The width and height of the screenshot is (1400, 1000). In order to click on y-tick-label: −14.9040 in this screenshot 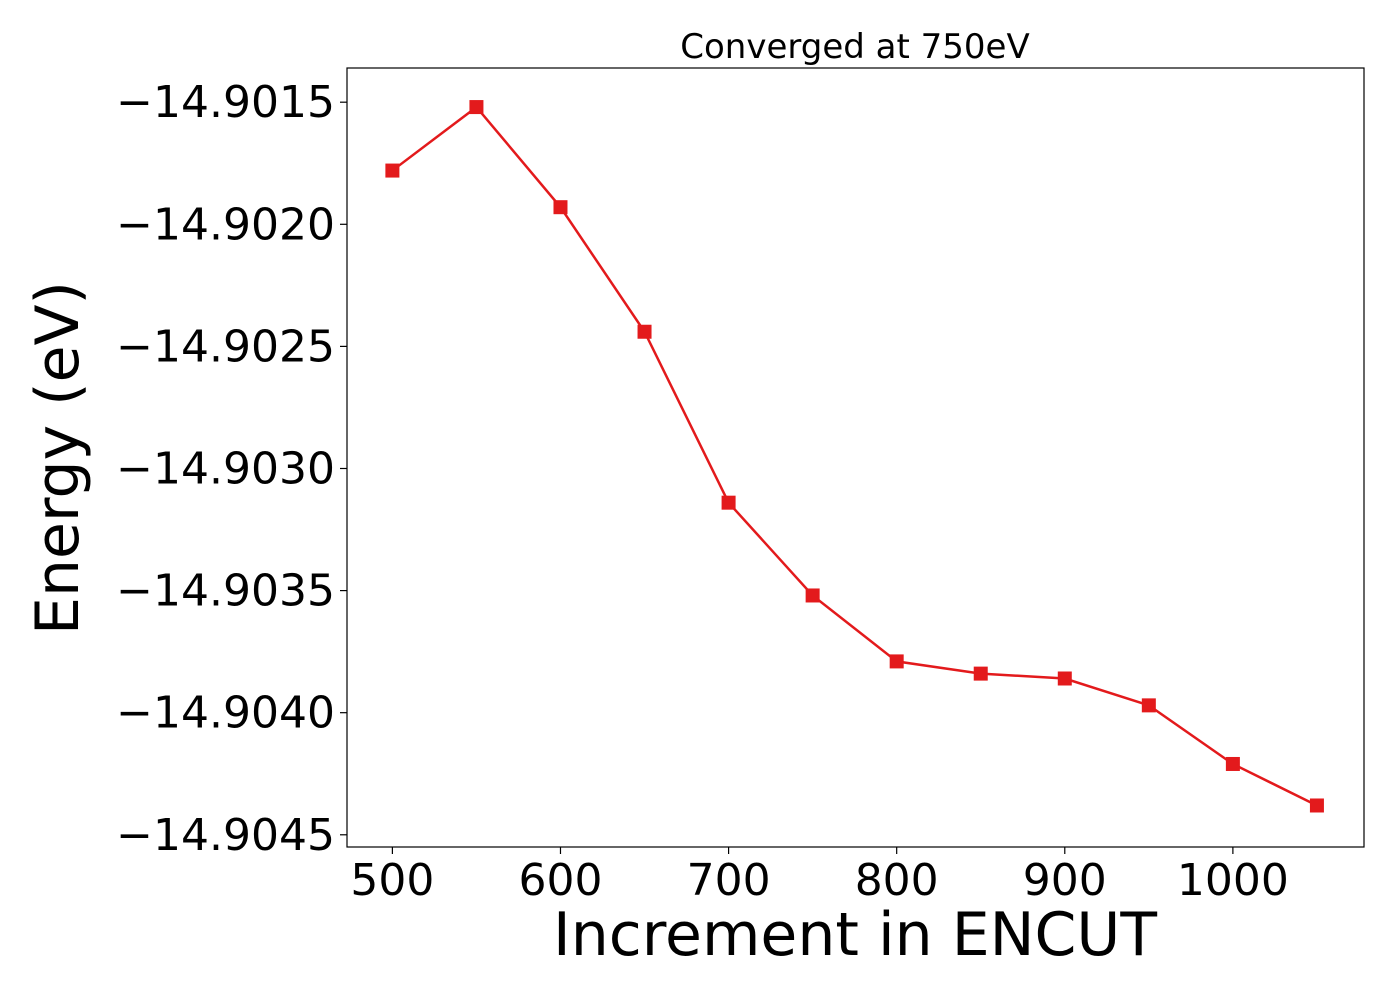, I will do `click(225, 713)`.